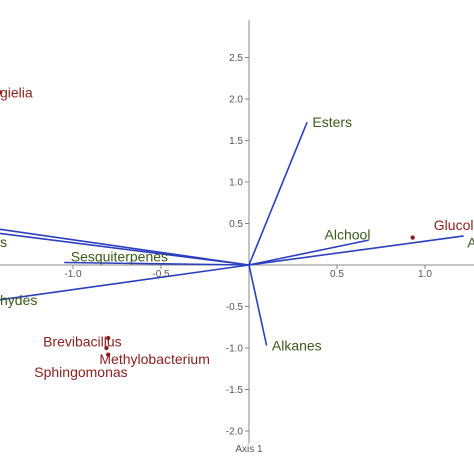  What do you see at coordinates (348, 234) in the screenshot?
I see `vector-label: Alchool` at bounding box center [348, 234].